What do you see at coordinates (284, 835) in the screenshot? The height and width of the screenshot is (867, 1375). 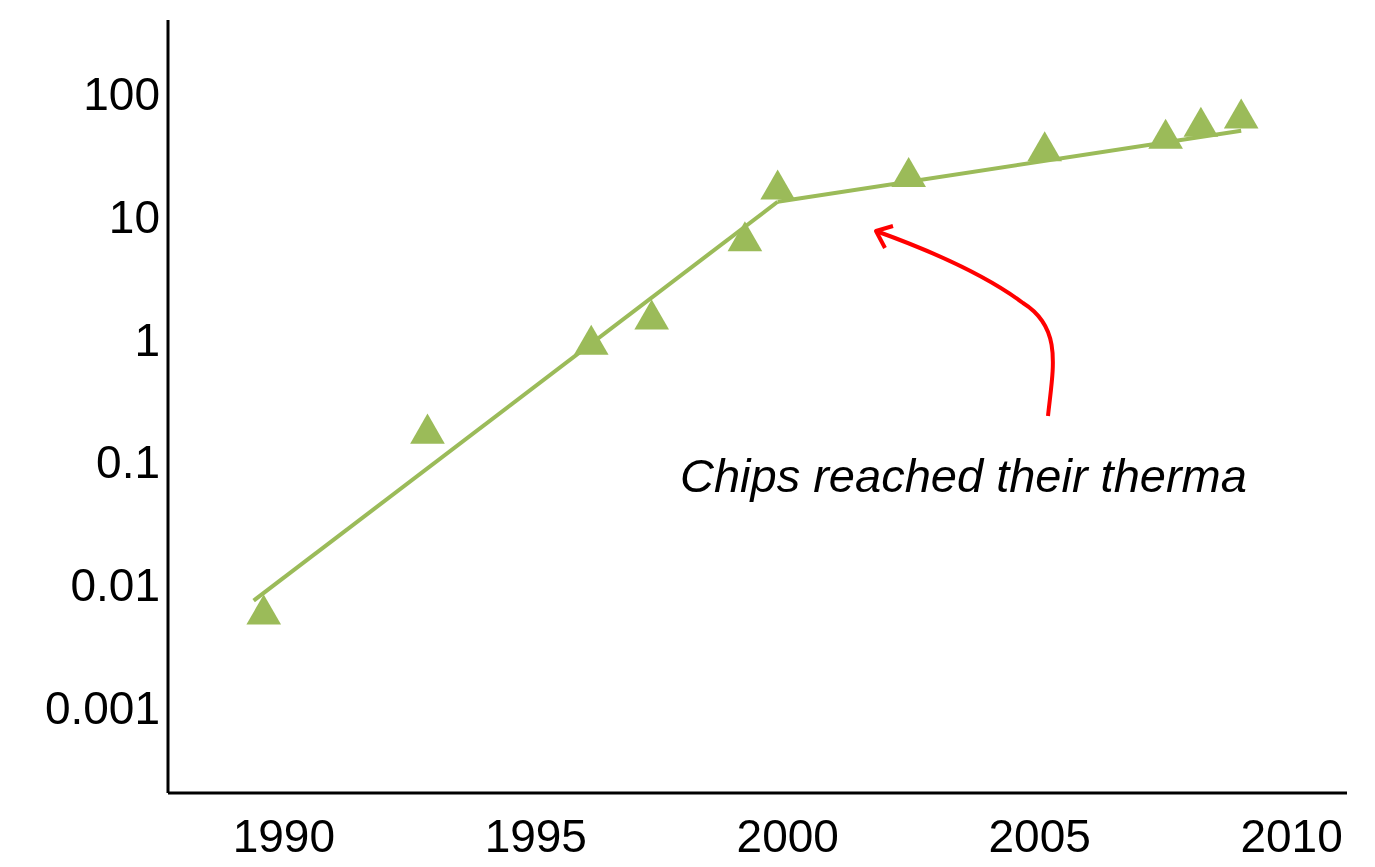 I see `x-tick-label: 1990` at bounding box center [284, 835].